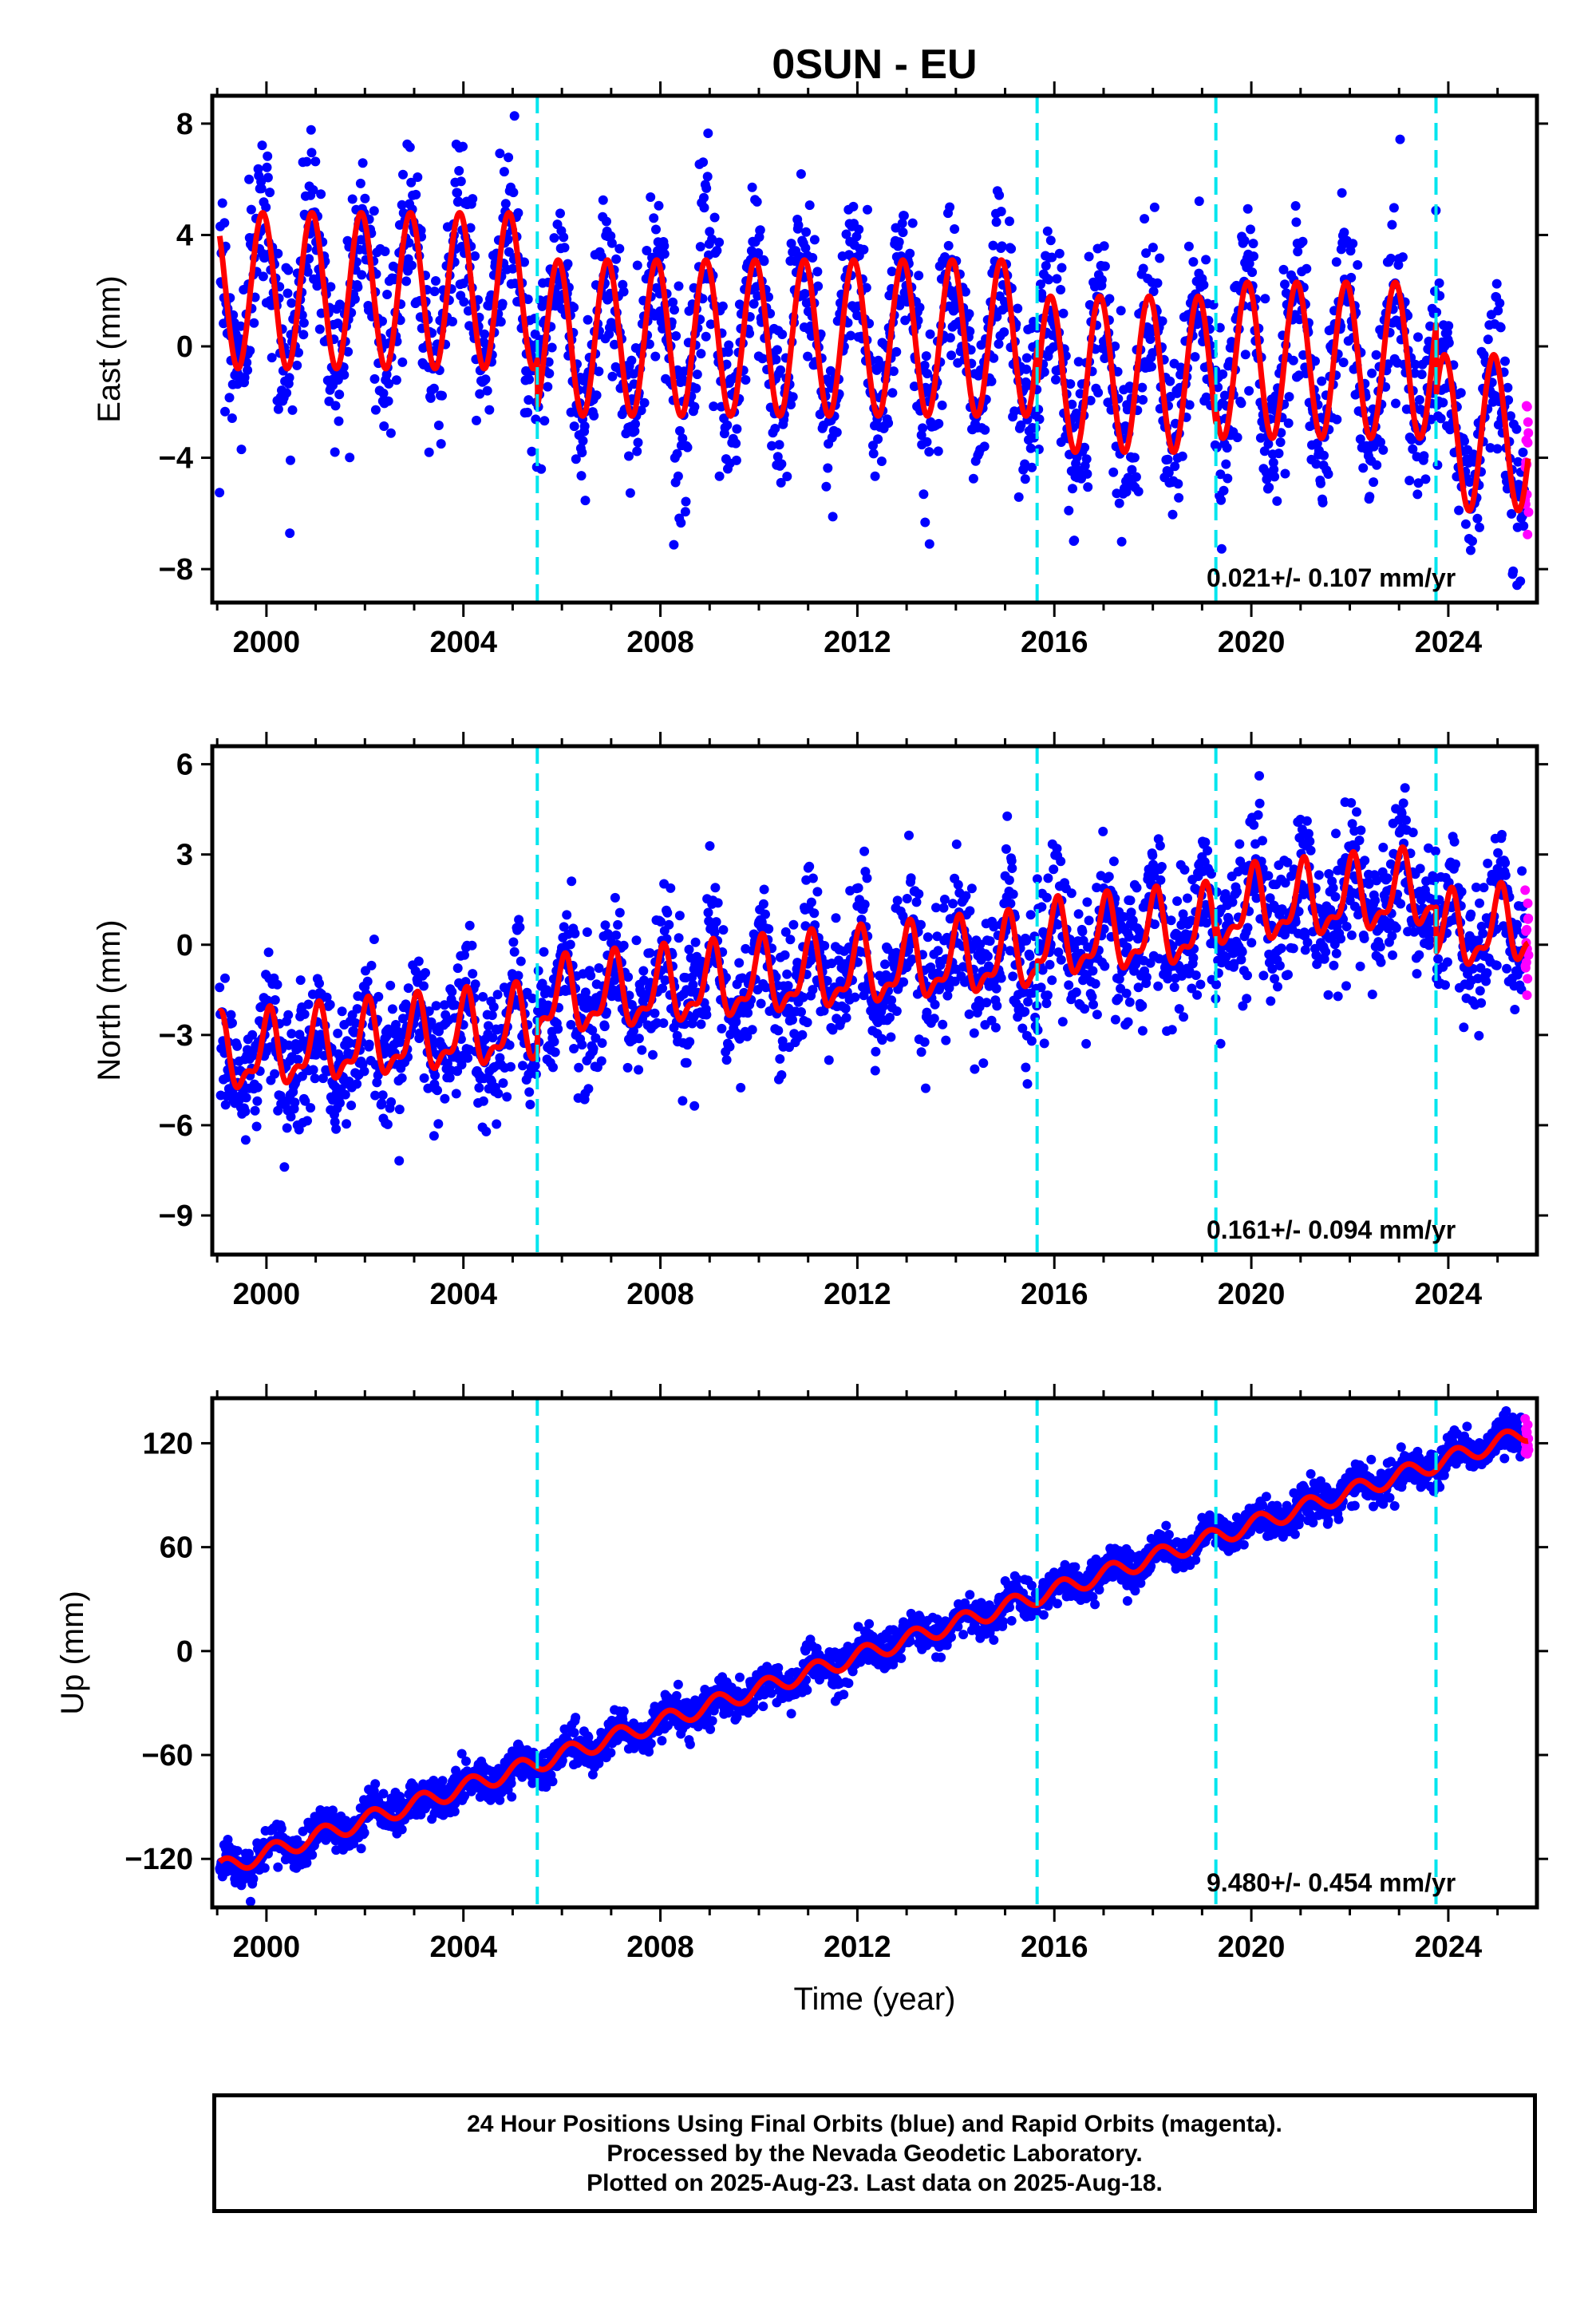 The width and height of the screenshot is (1596, 2316). What do you see at coordinates (463, 1294) in the screenshot?
I see `x-tick-label: 2004` at bounding box center [463, 1294].